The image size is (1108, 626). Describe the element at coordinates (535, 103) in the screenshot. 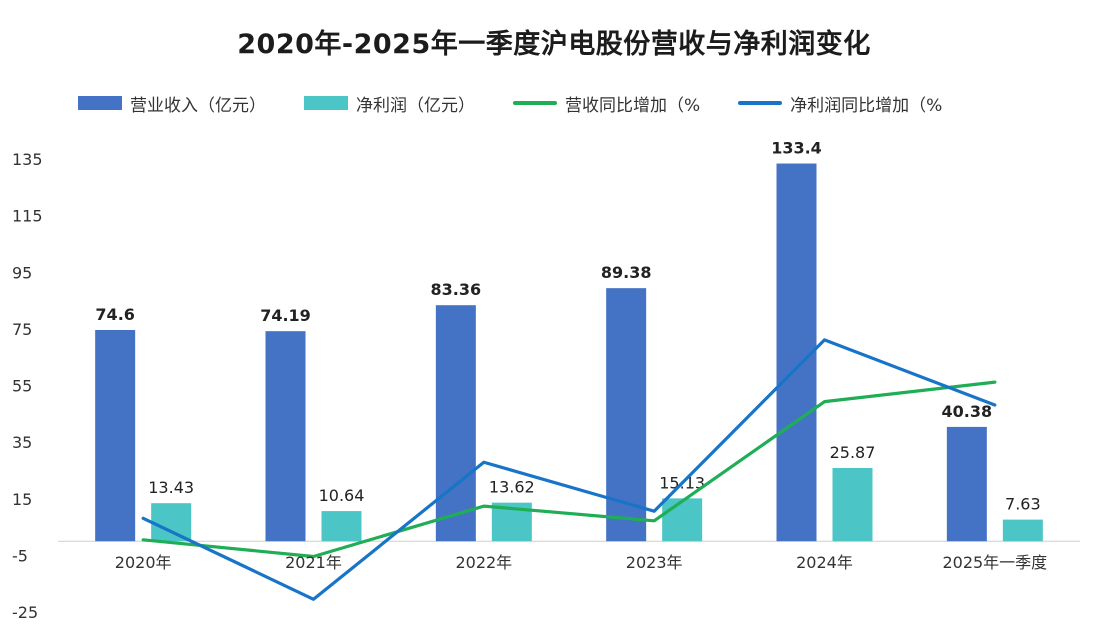

I see `legend-swatch-revenue-growth` at that location.